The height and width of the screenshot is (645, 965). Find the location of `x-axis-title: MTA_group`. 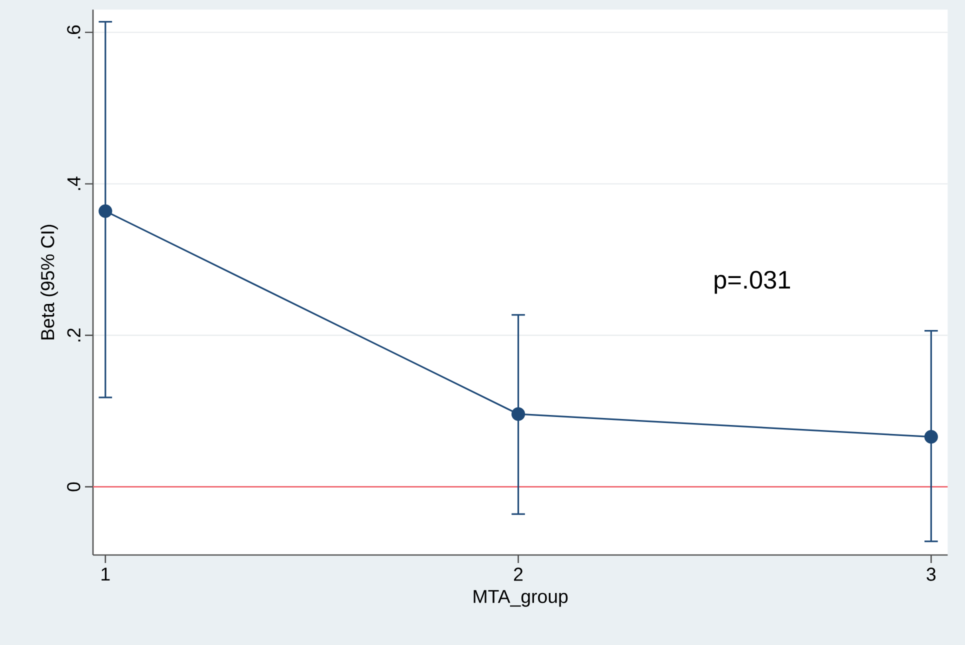

x-axis-title: MTA_group is located at coordinates (521, 598).